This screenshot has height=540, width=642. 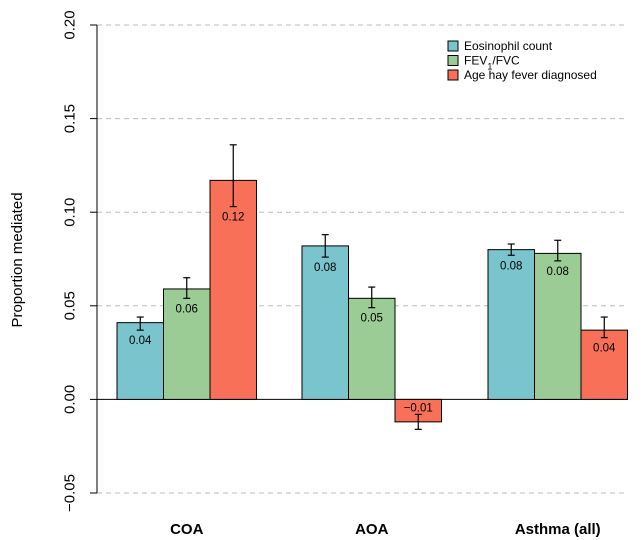 What do you see at coordinates (17, 259) in the screenshot?
I see `y-axis-title: Proportion mediated` at bounding box center [17, 259].